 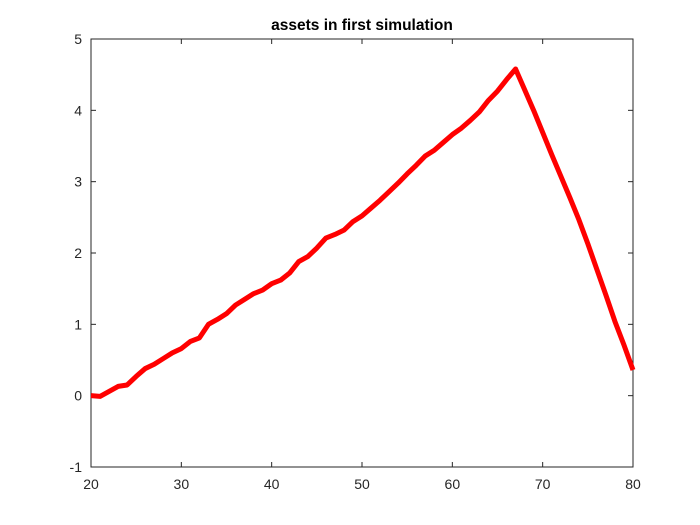 What do you see at coordinates (91, 484) in the screenshot?
I see `x-tick-label: 20` at bounding box center [91, 484].